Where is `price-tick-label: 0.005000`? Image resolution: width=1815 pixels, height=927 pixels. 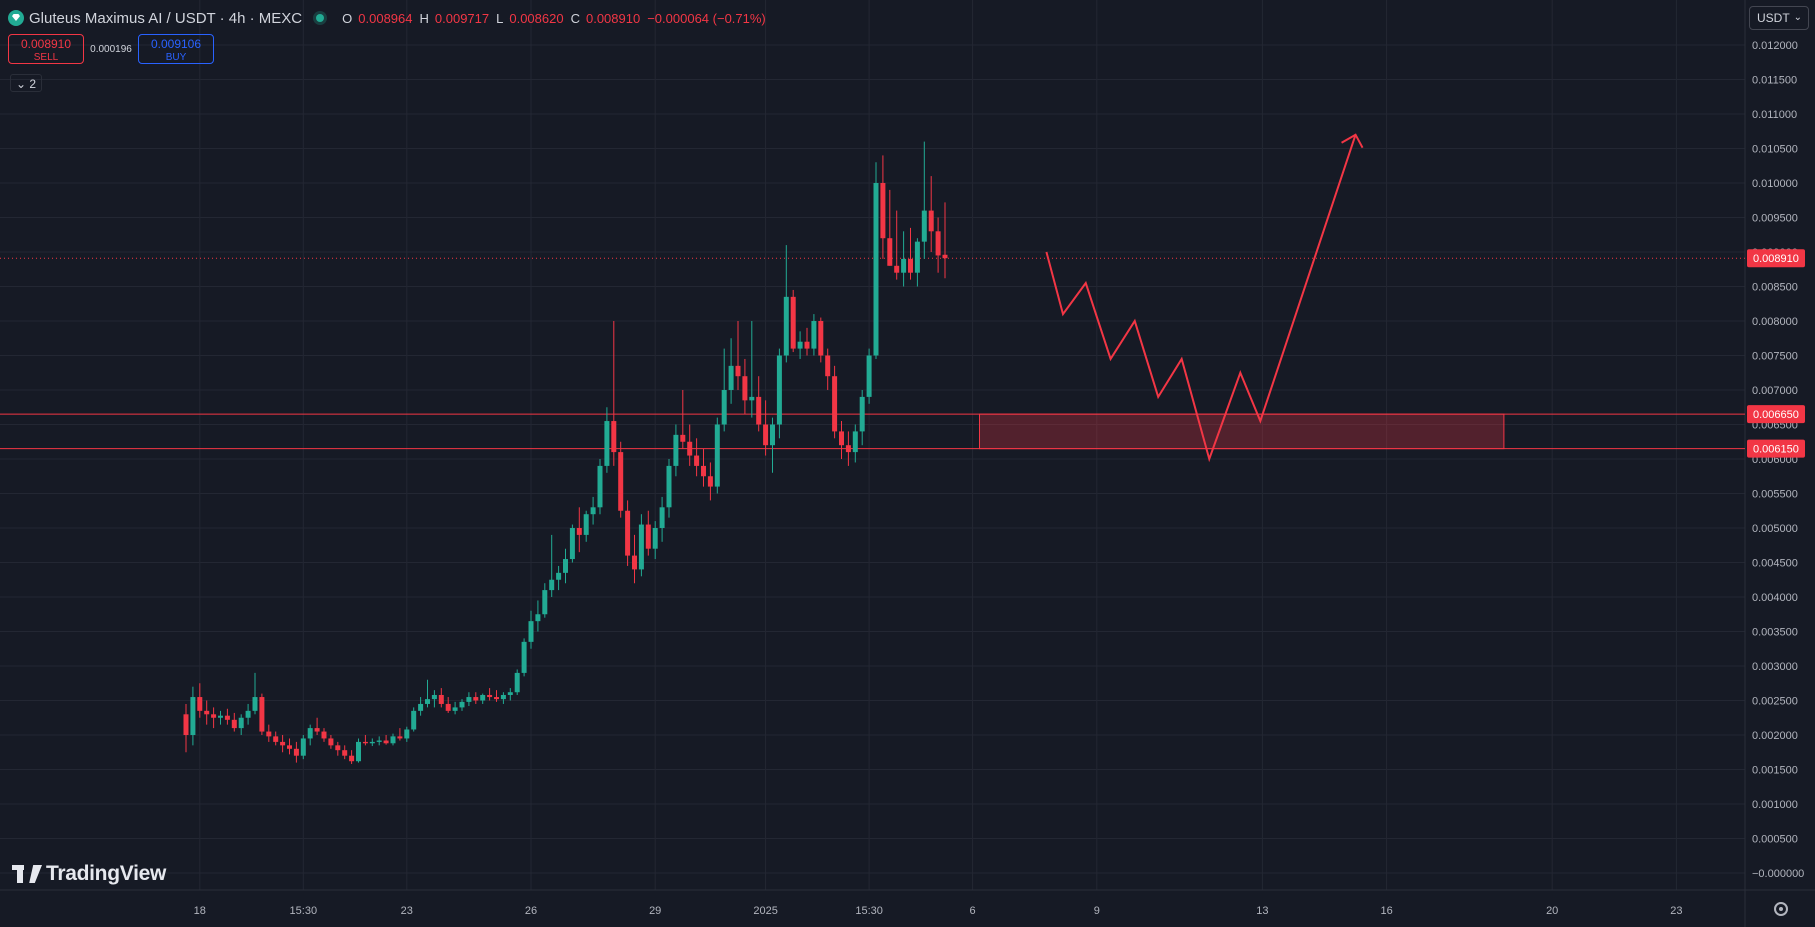
price-tick-label: 0.005000 is located at coordinates (1775, 529).